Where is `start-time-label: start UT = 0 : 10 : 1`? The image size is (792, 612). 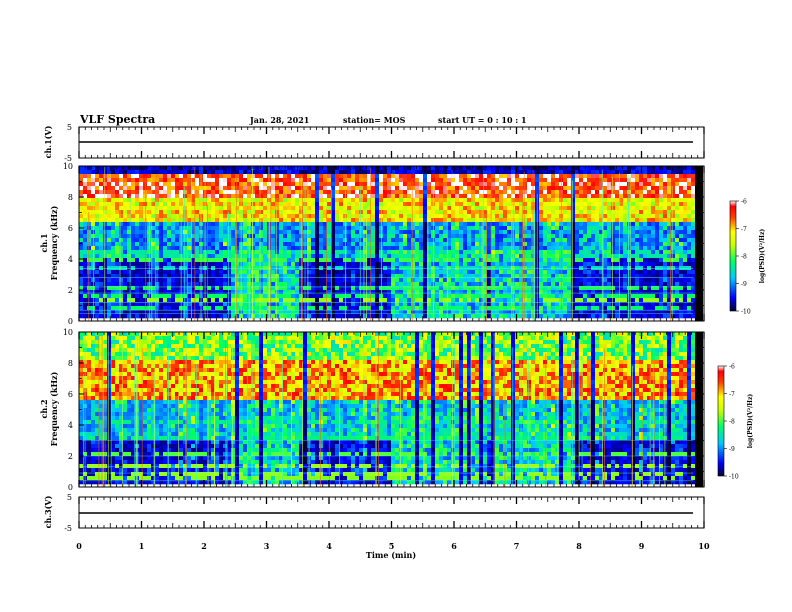
start-time-label: start UT = 0 : 10 : 1 is located at coordinates (482, 120).